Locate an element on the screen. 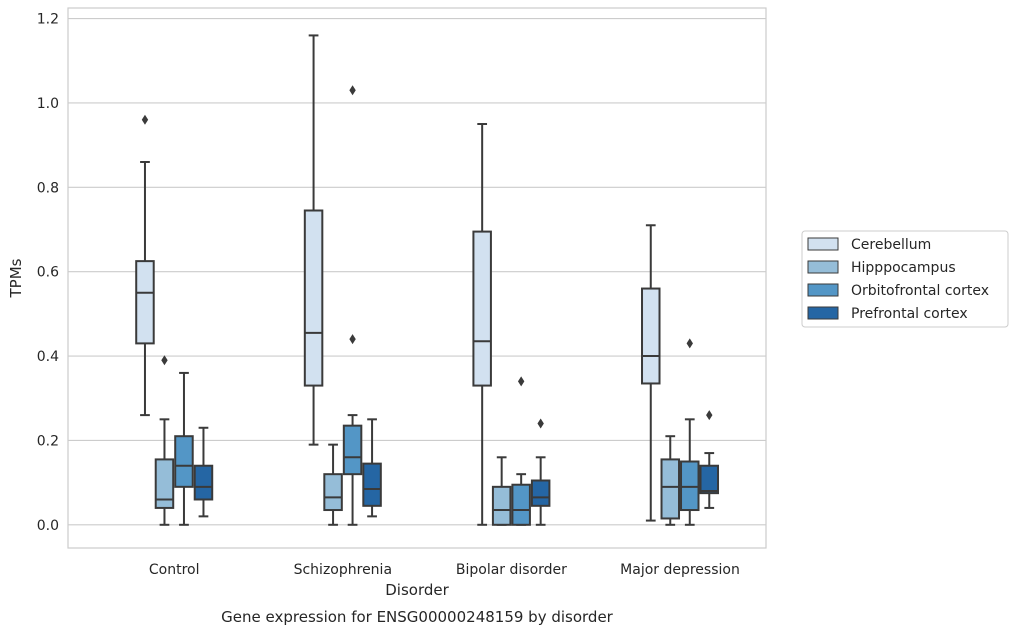 This screenshot has height=634, width=1018. legend-label: Cerebellum is located at coordinates (891, 245).